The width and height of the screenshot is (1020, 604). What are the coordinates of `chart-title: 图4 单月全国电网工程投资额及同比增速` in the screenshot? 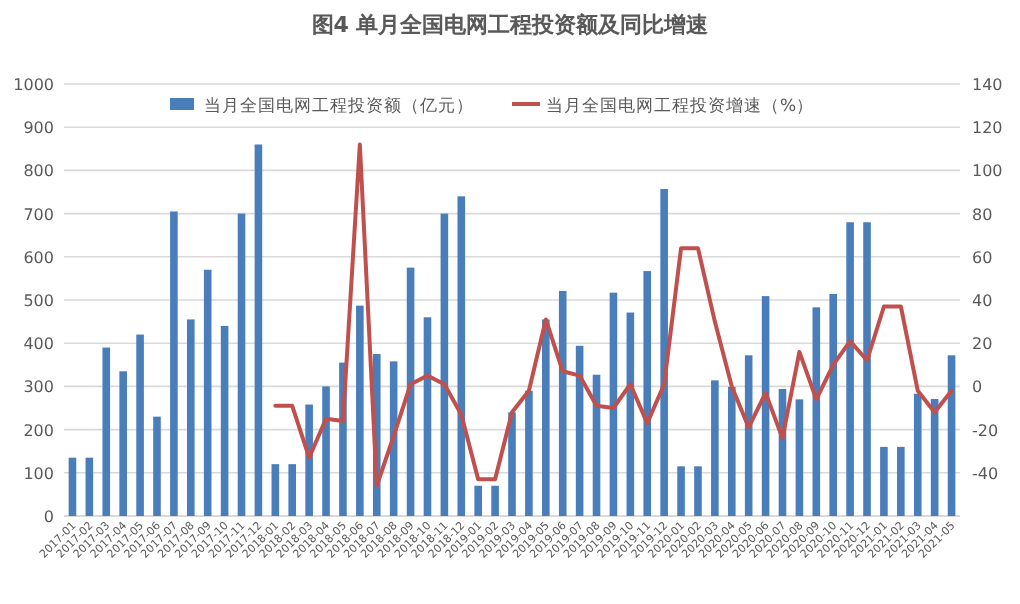 It's located at (511, 25).